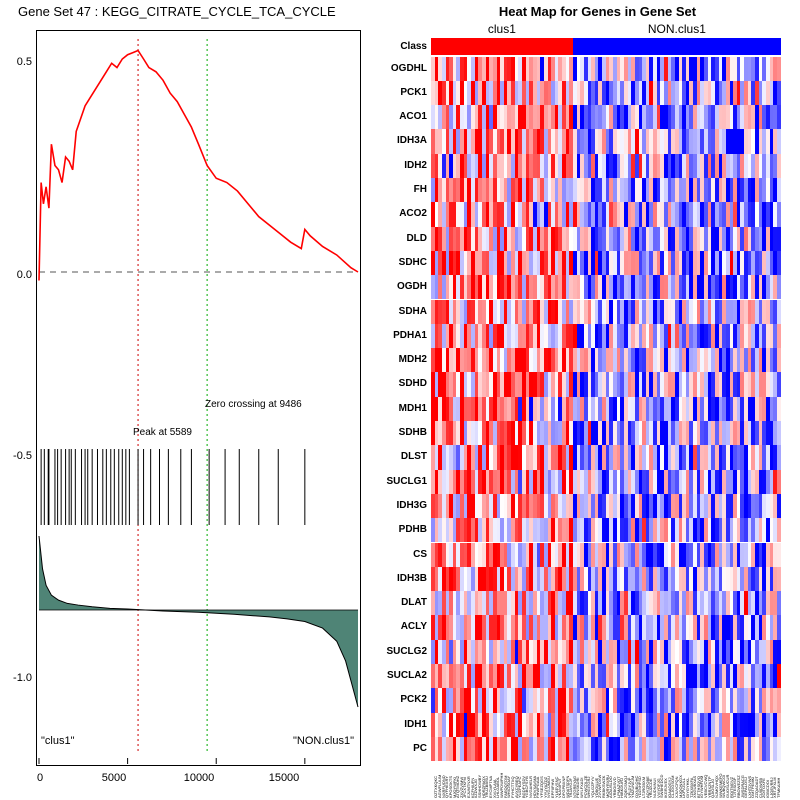 This screenshot has height=800, width=800. I want to click on heatmap-row-label-ogdh: OGDH, so click(412, 287).